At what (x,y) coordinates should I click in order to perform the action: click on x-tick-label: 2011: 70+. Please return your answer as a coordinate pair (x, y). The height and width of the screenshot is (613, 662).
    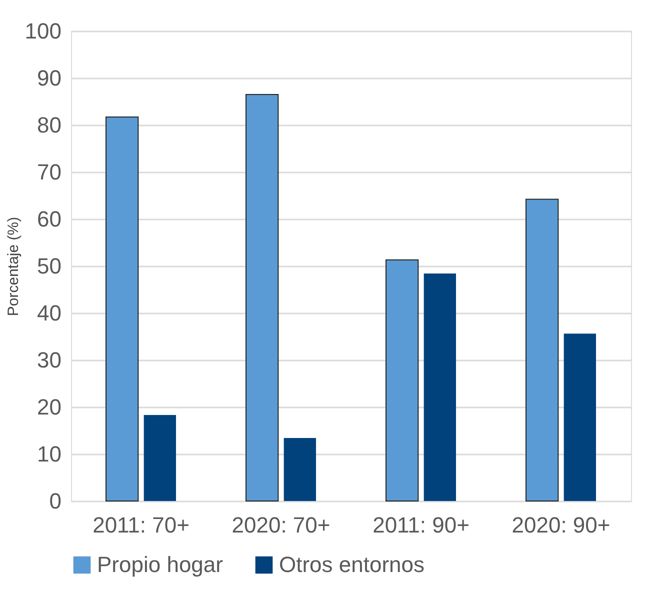
    Looking at the image, I should click on (141, 525).